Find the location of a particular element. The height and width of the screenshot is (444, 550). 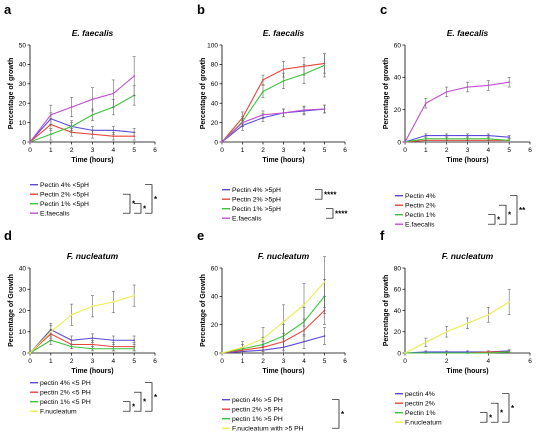

y-axis-label: Percentage of Growth is located at coordinates (11, 310).